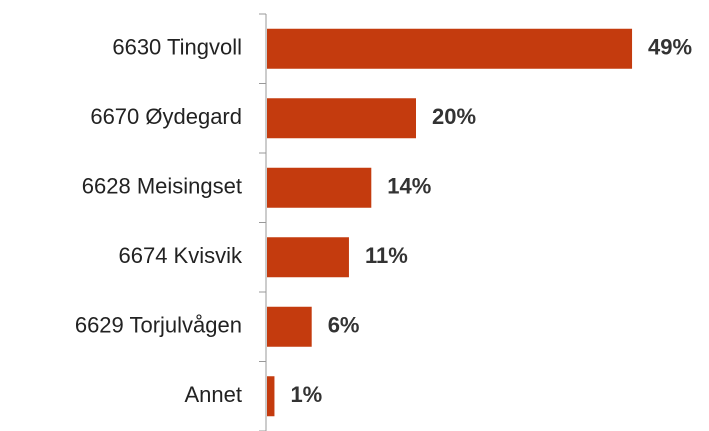  What do you see at coordinates (162, 186) in the screenshot?
I see `category-label: 6628 Meisingset` at bounding box center [162, 186].